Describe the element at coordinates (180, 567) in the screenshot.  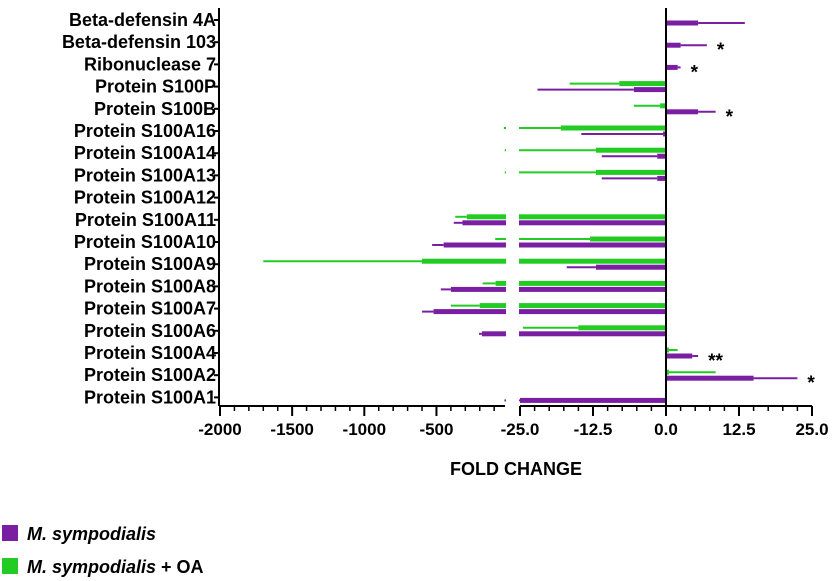
I see `legend-label-2-rest: + OA` at that location.